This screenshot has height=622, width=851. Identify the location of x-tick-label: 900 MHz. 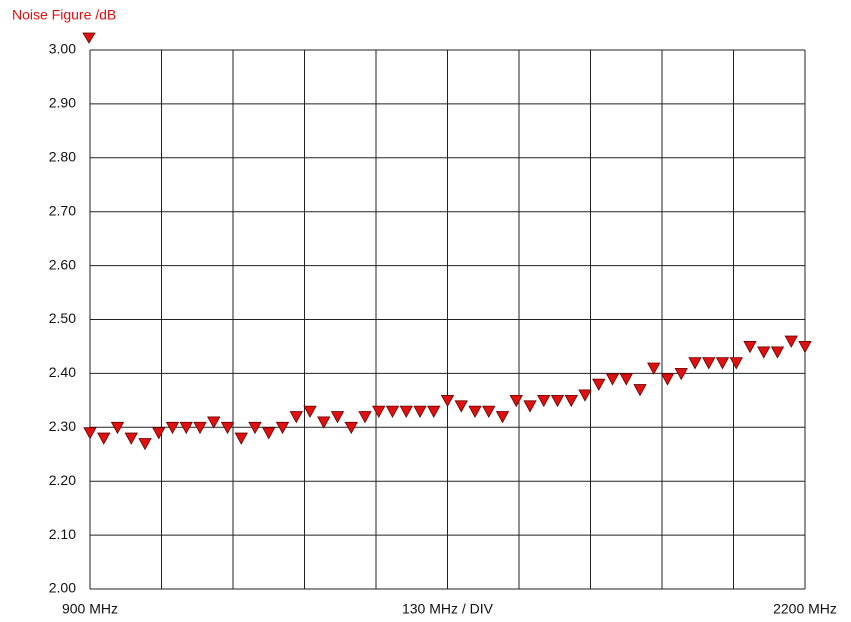
(90, 609).